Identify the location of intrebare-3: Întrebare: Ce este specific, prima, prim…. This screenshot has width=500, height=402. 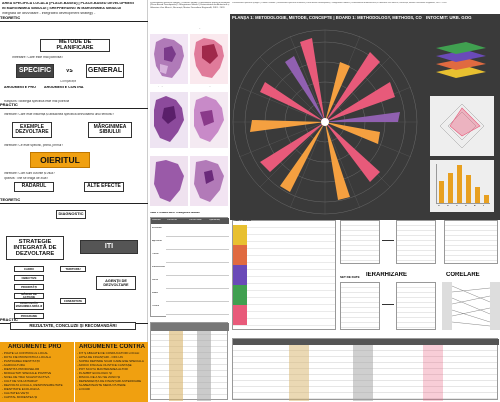
(33, 145).